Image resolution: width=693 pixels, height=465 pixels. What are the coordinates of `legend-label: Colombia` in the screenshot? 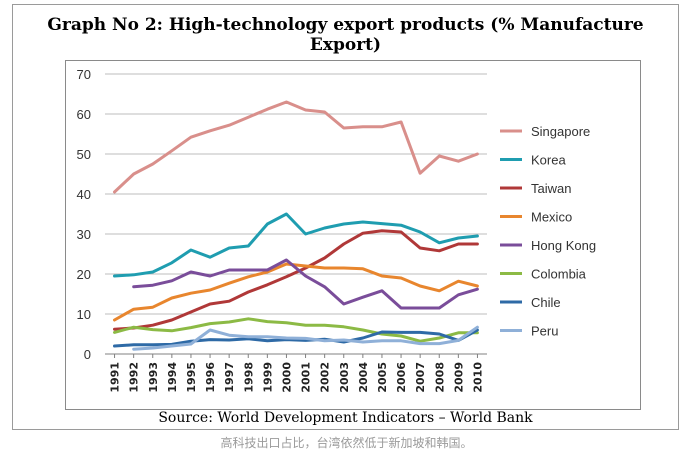 It's located at (559, 274).